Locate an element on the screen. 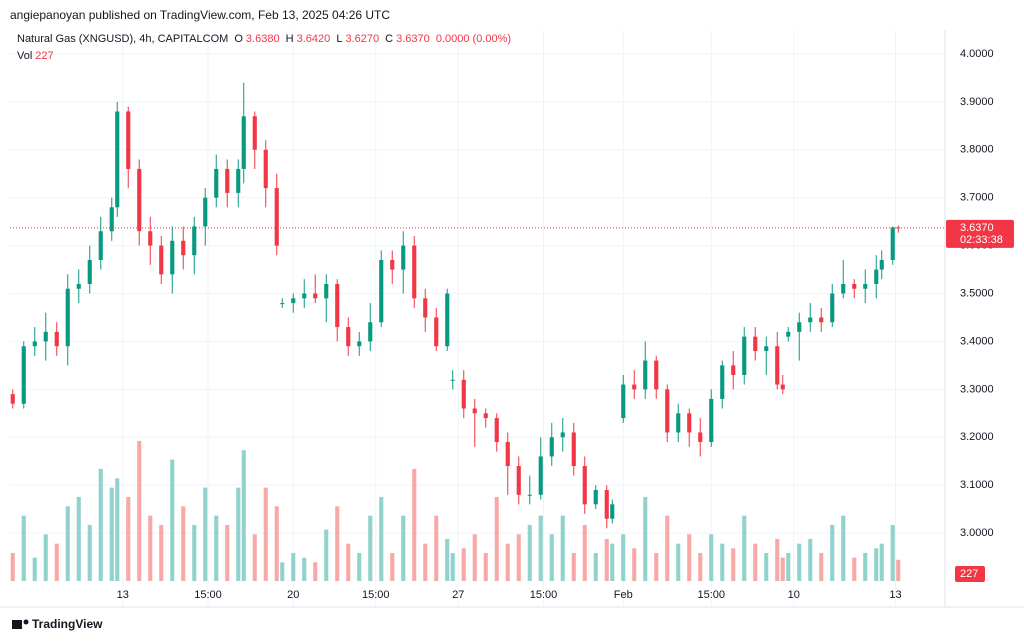 This screenshot has height=641, width=1024. y-tick-label: 3.8000 is located at coordinates (977, 150).